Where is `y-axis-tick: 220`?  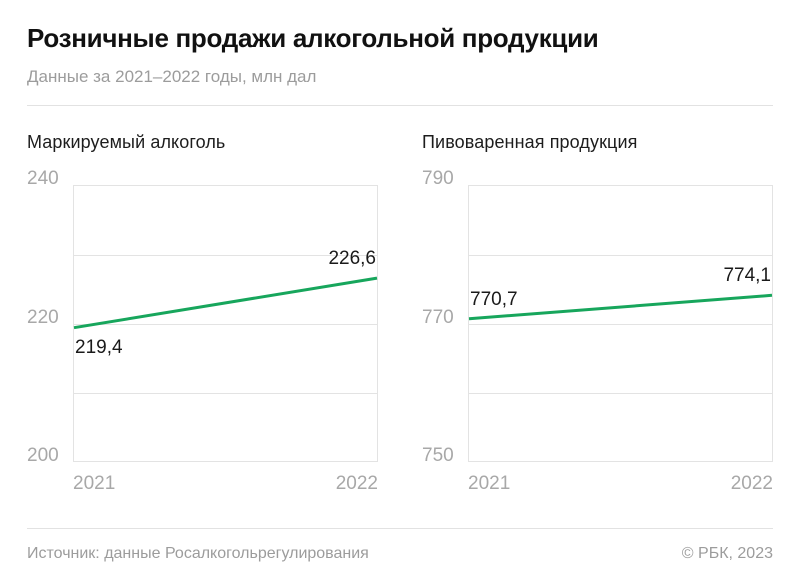 y-axis-tick: 220 is located at coordinates (43, 317).